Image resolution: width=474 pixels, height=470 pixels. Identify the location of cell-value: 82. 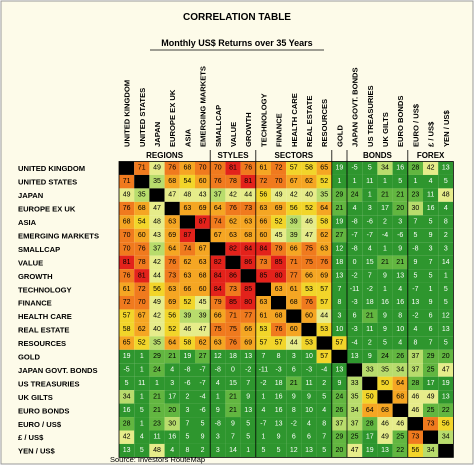
(233, 248).